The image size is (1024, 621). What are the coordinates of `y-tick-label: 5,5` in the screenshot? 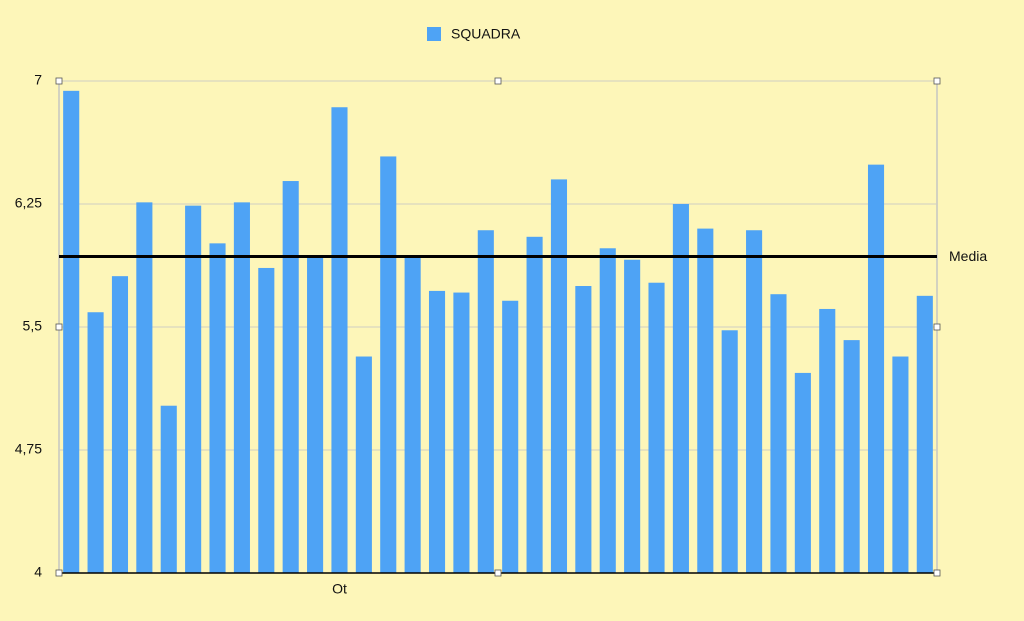 It's located at (33, 326).